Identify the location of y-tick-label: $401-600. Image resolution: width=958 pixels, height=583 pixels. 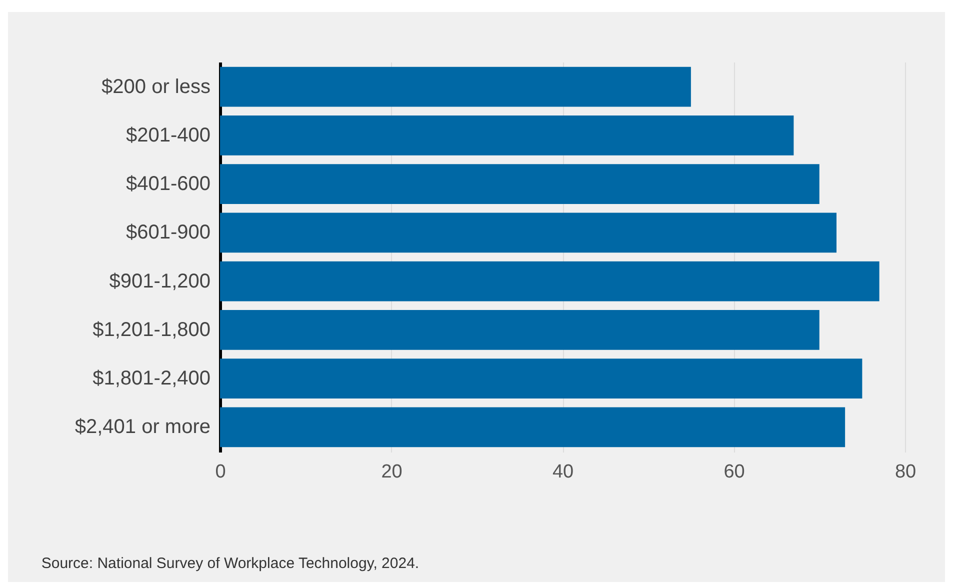
(168, 184).